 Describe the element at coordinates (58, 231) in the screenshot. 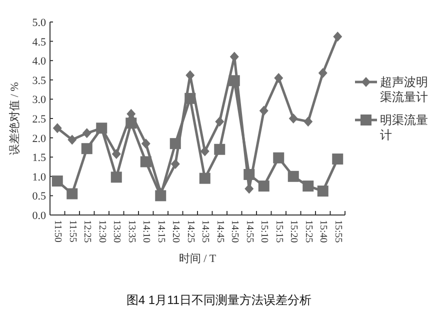

I see `x-tick-label: 11:50` at that location.